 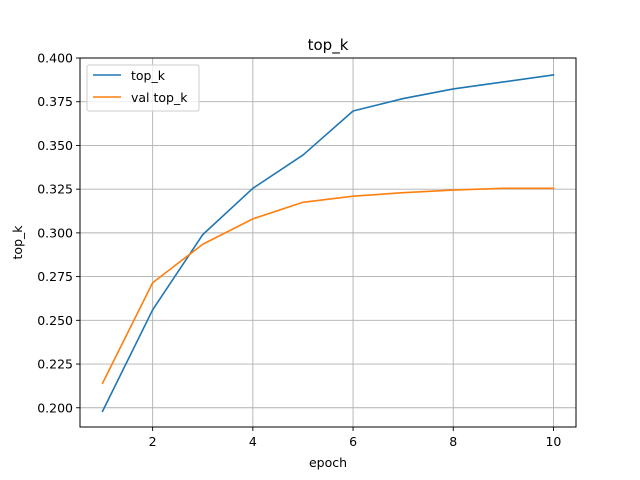 I want to click on y-tick-label: 0.225, so click(x=55, y=364).